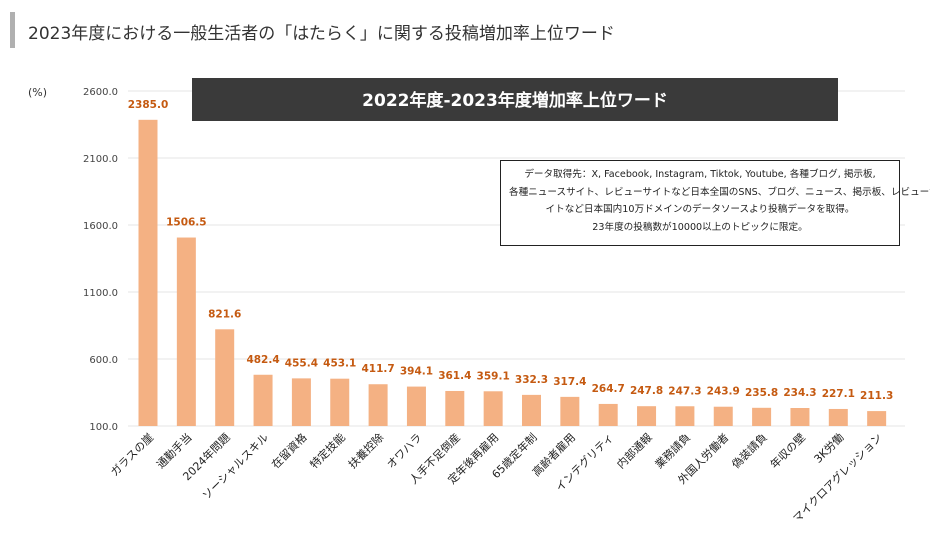 Image resolution: width=930 pixels, height=548 pixels. What do you see at coordinates (749, 450) in the screenshot?
I see `category-label: 偽装請負` at bounding box center [749, 450].